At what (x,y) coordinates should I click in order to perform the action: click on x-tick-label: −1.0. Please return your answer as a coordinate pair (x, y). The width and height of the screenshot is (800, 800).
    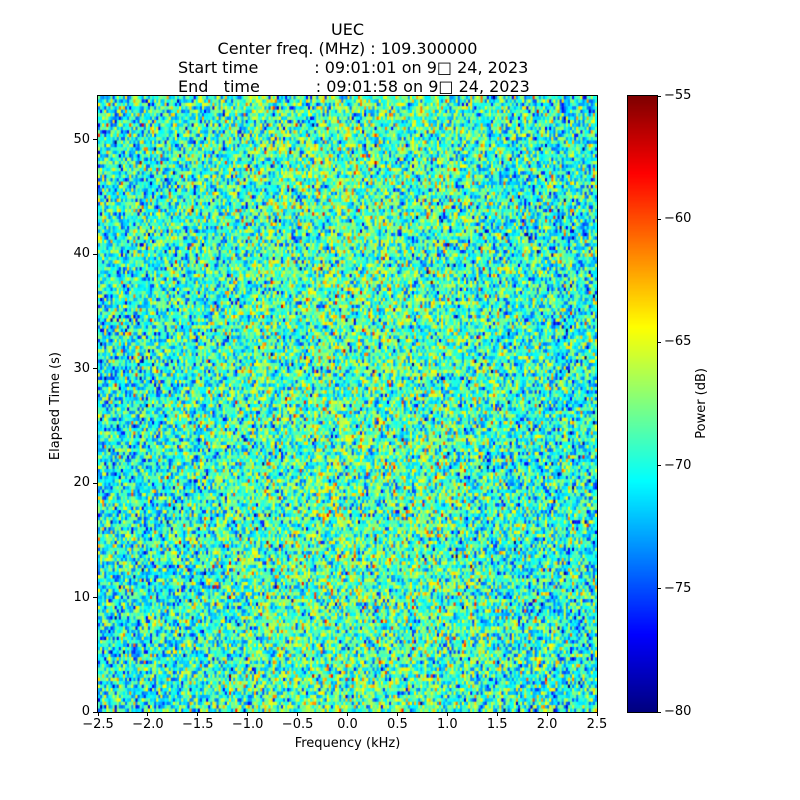
    Looking at the image, I should click on (247, 724).